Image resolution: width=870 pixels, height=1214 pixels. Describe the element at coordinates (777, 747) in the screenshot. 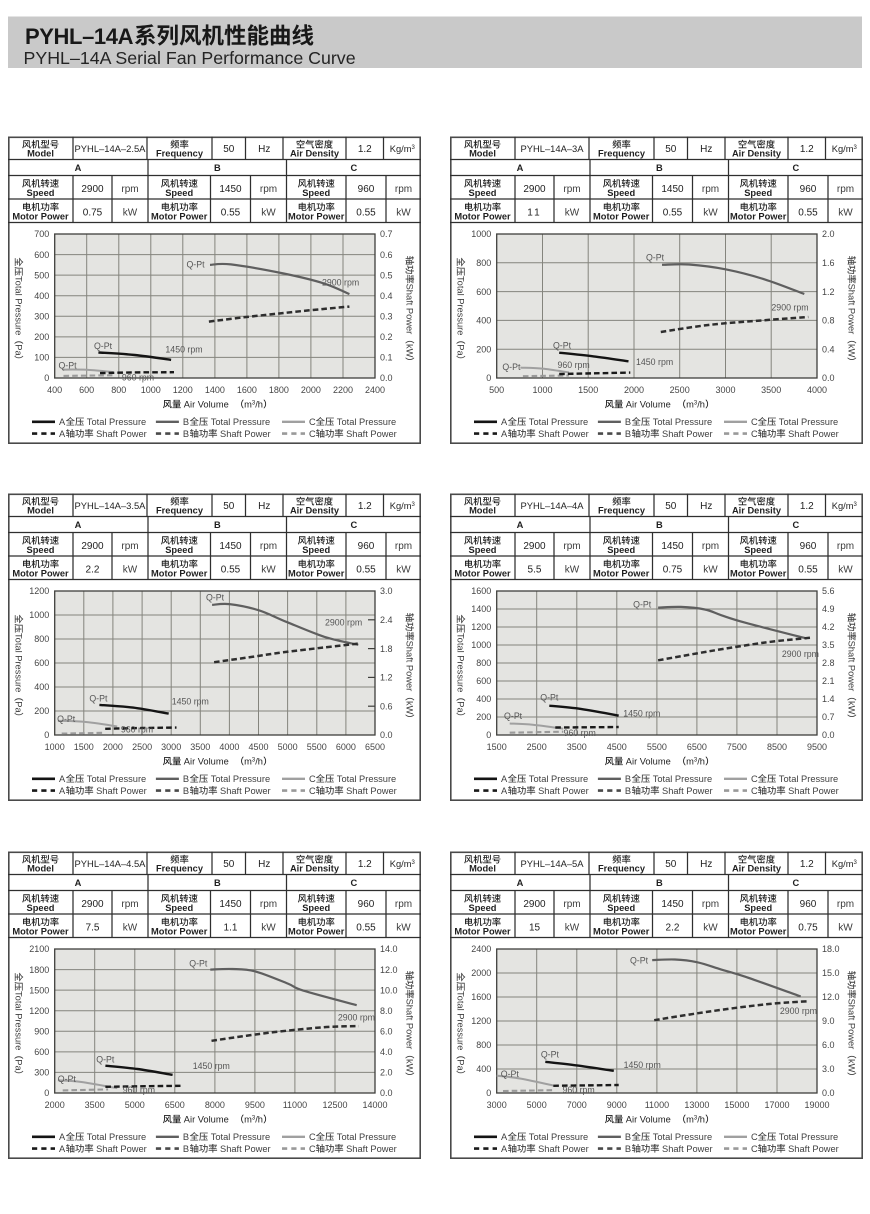

I see `svg-text: 8500` at that location.